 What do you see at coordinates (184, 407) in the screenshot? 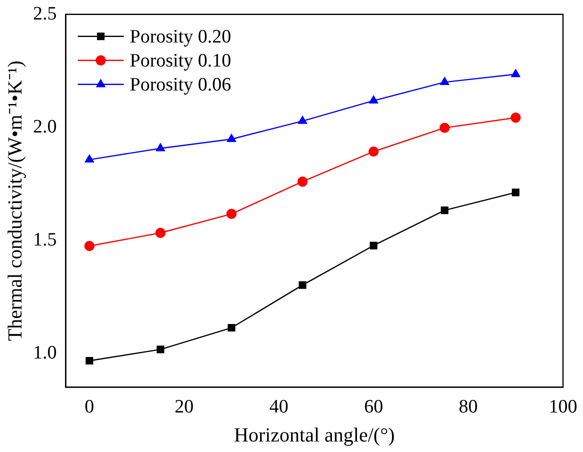
I see `x-tick-label: 20` at bounding box center [184, 407].